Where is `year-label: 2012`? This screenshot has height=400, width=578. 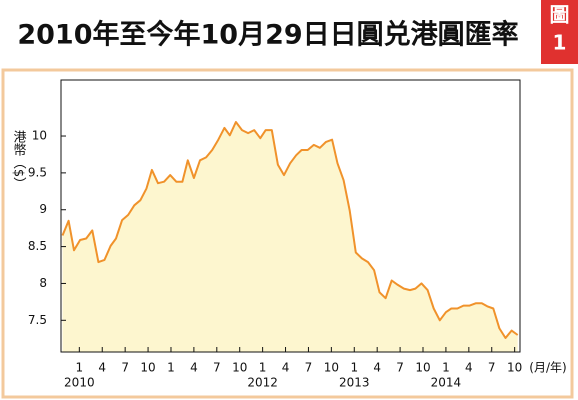 year-label: 2012 is located at coordinates (262, 383).